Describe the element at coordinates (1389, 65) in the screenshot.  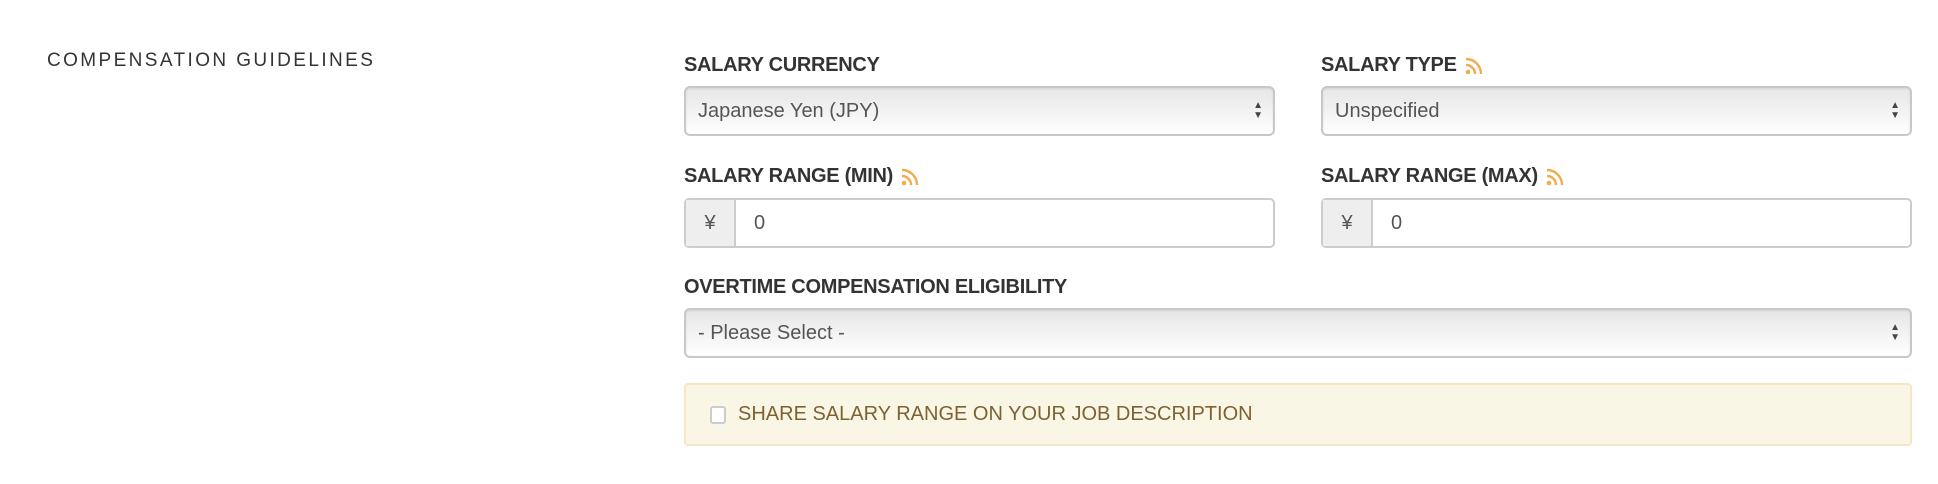
I see `label-text: SALARY TYPE` at that location.